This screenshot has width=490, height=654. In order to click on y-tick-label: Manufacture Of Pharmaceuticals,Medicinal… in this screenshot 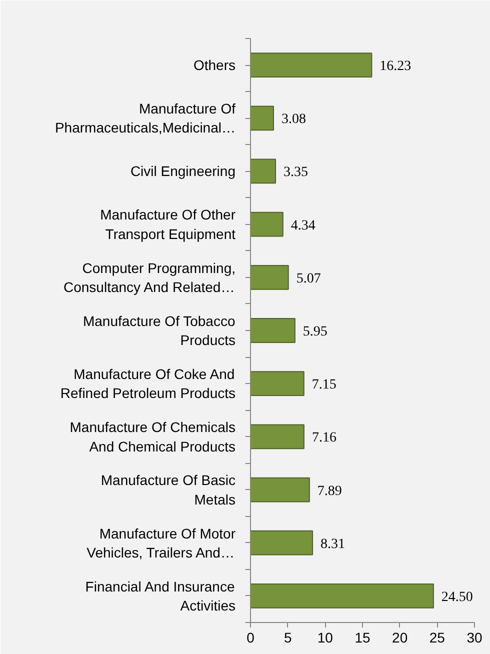, I will do `click(145, 118)`.